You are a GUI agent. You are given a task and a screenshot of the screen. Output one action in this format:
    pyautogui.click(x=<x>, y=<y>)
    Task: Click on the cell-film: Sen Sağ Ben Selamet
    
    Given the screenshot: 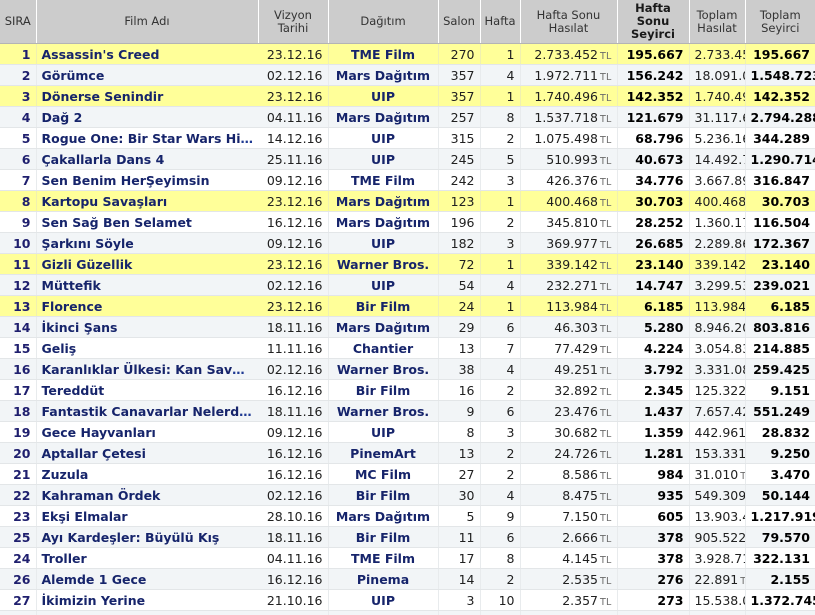 What is the action you would take?
    pyautogui.click(x=147, y=222)
    